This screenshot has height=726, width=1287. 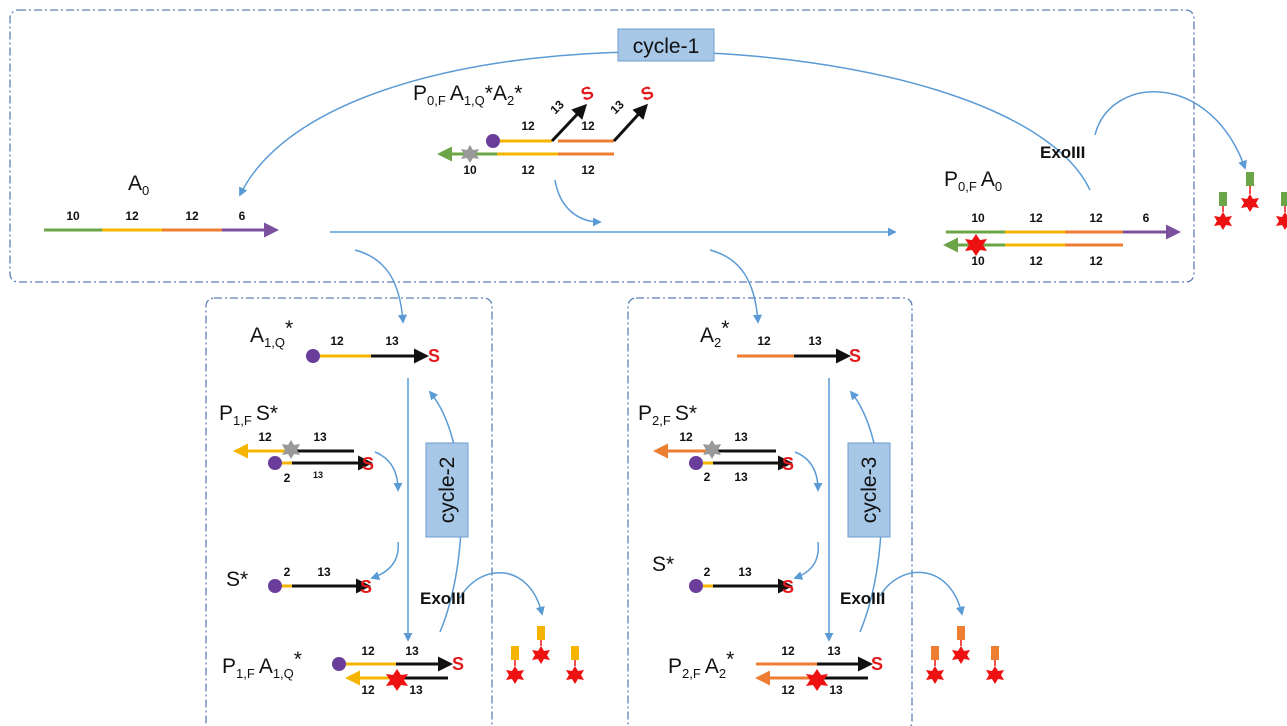 What do you see at coordinates (862, 598) in the screenshot?
I see `exoiii-label-c3: ExoIII` at bounding box center [862, 598].